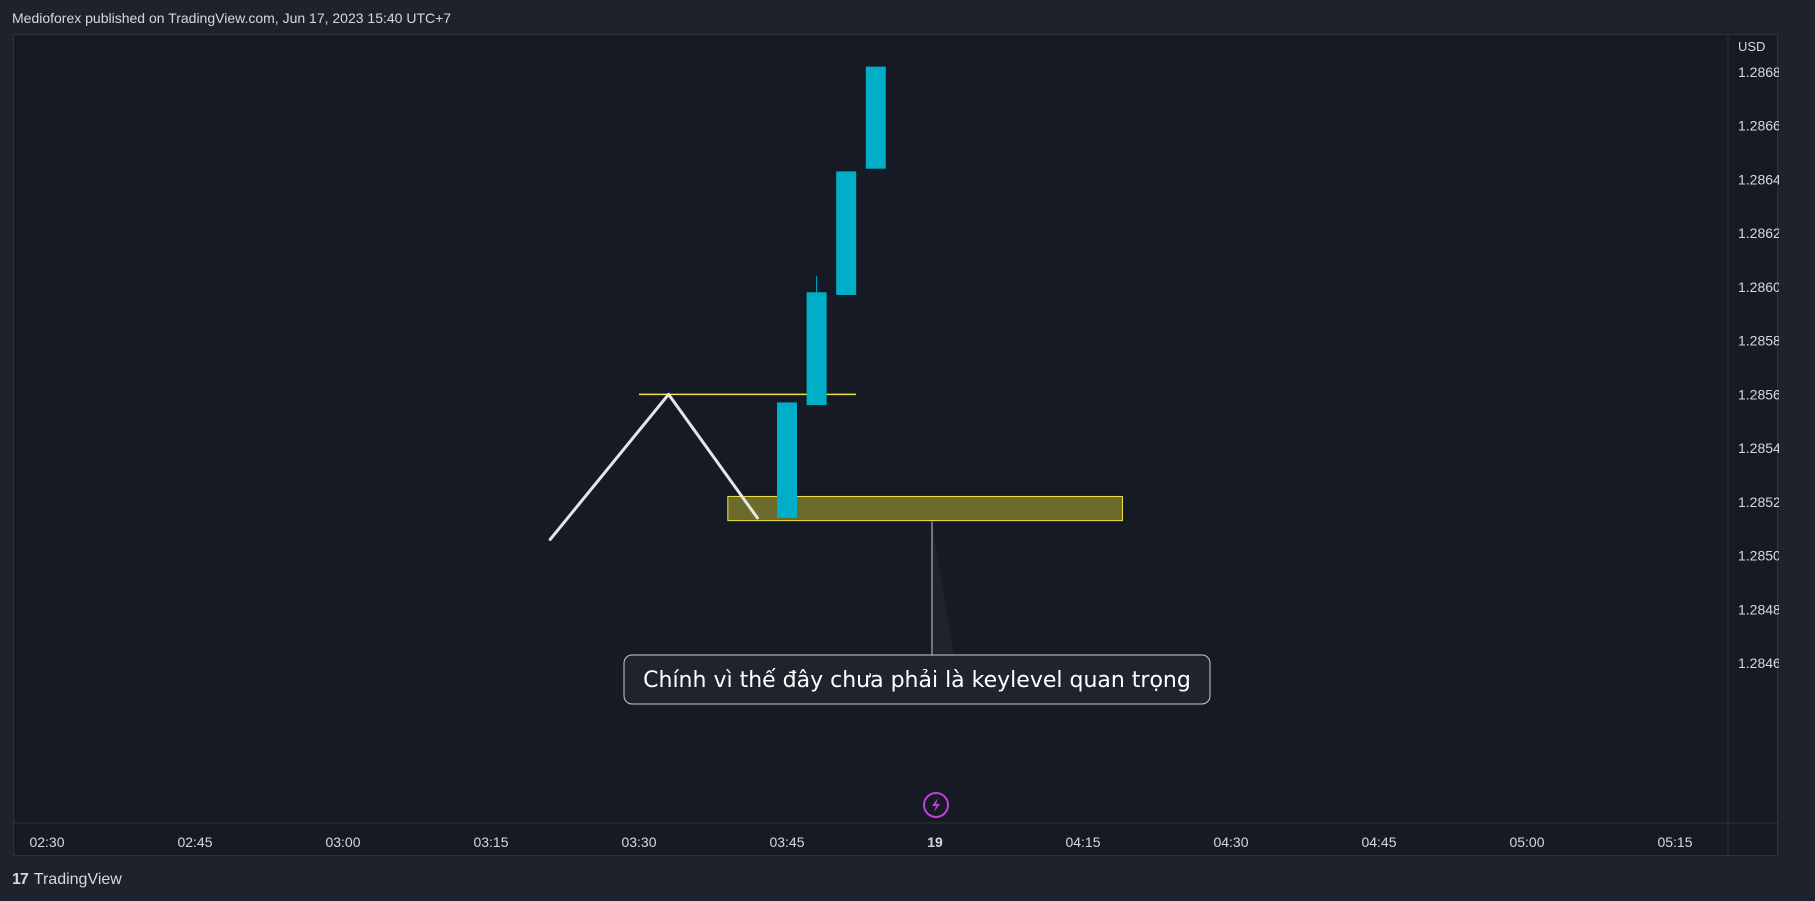 This screenshot has height=901, width=1815. What do you see at coordinates (46, 842) in the screenshot?
I see `time-tick-label: 02:30` at bounding box center [46, 842].